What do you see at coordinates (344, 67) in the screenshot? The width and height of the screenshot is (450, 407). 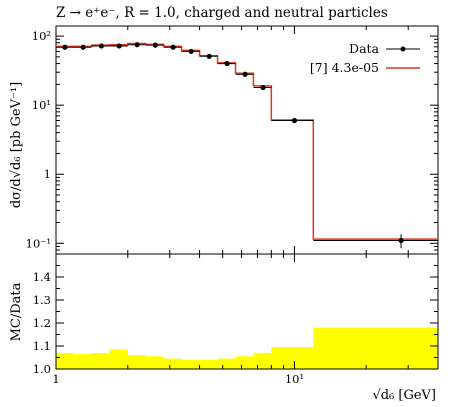 I see `legend-label-mc: [7] 4.3e-05` at bounding box center [344, 67].